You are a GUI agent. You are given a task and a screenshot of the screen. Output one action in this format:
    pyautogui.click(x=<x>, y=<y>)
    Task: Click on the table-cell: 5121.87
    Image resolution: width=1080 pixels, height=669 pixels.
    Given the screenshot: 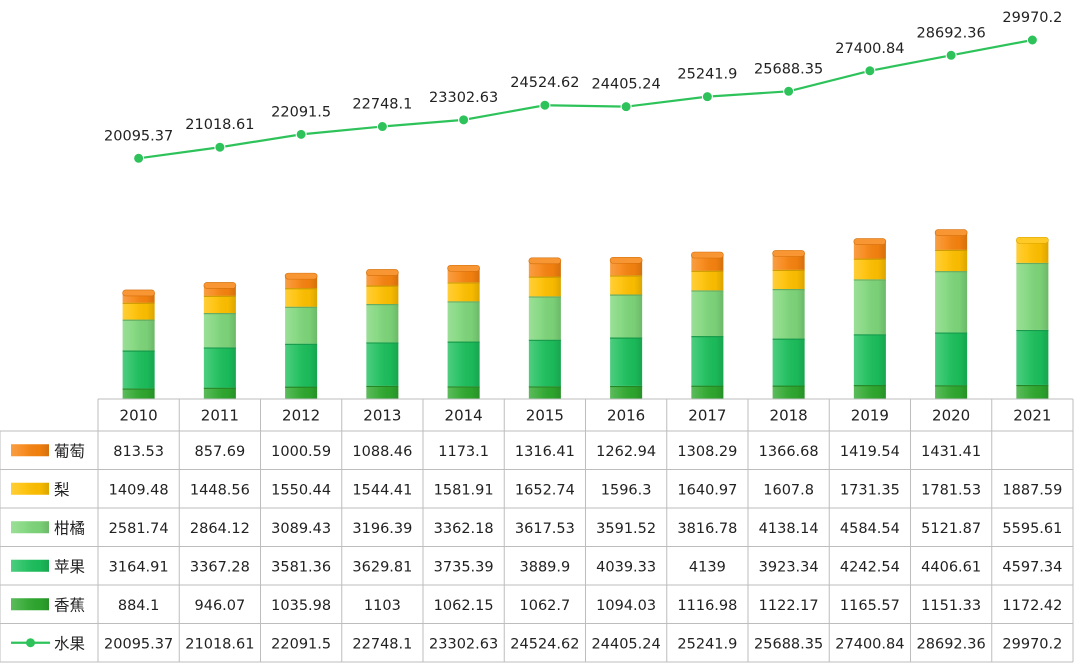 What is the action you would take?
    pyautogui.click(x=951, y=529)
    